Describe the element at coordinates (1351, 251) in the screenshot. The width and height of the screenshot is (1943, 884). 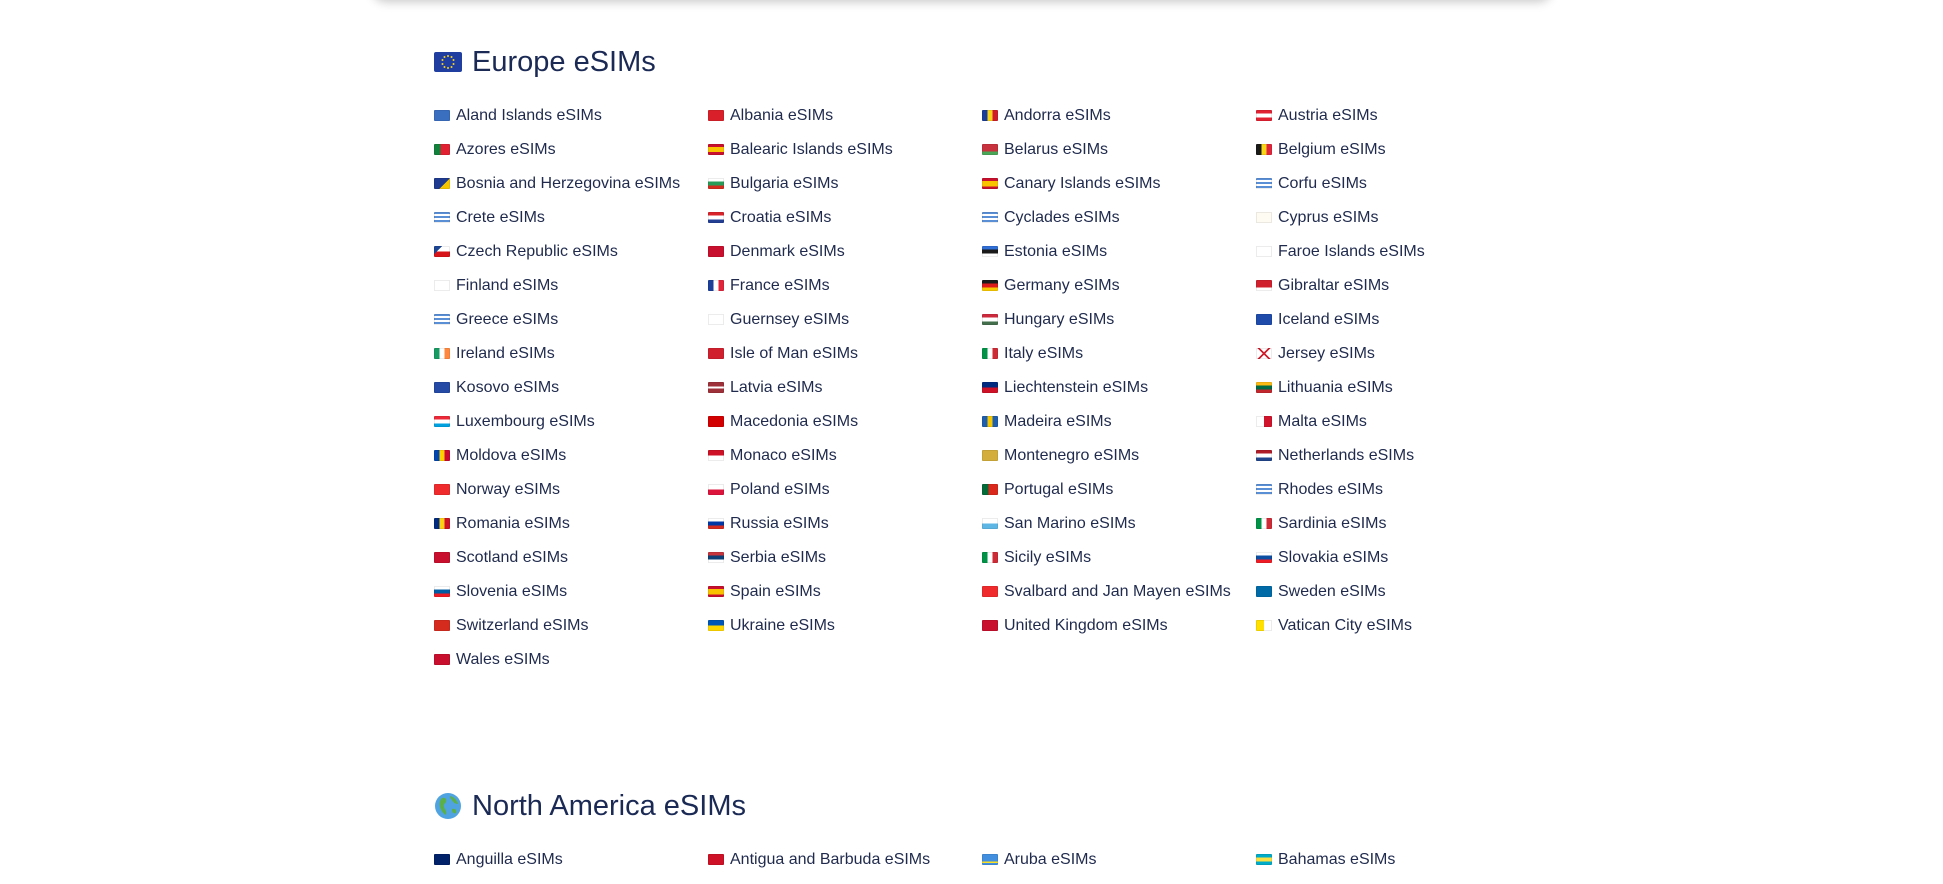
I see `country-label: Faroe Islands eSIMs` at that location.